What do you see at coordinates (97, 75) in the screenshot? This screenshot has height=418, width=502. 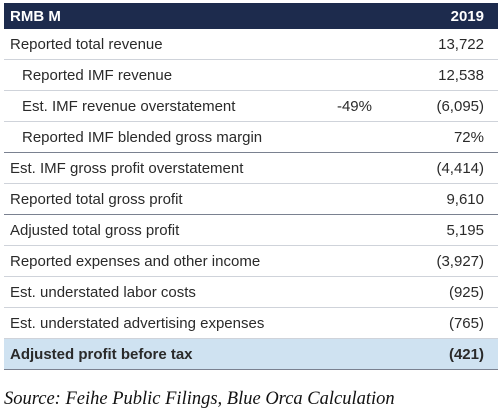 I see `row-label: Reported IMF revenue` at bounding box center [97, 75].